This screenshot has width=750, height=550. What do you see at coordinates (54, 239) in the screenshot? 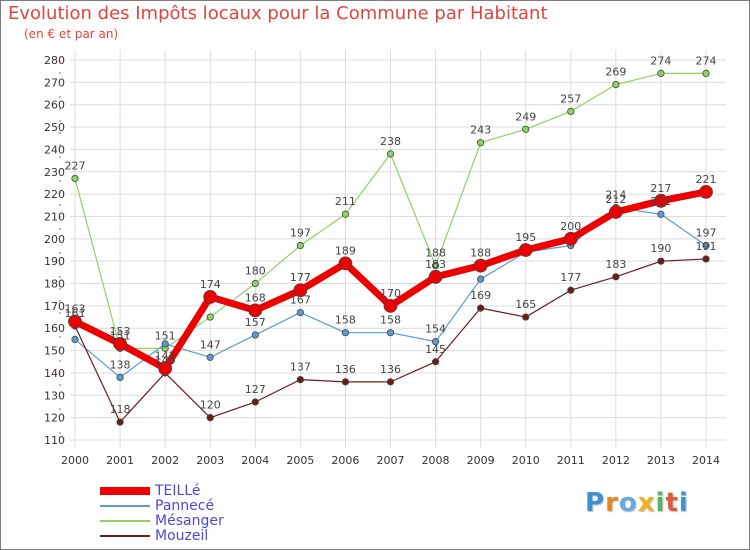
I see `y-tick-label: 200` at bounding box center [54, 239].